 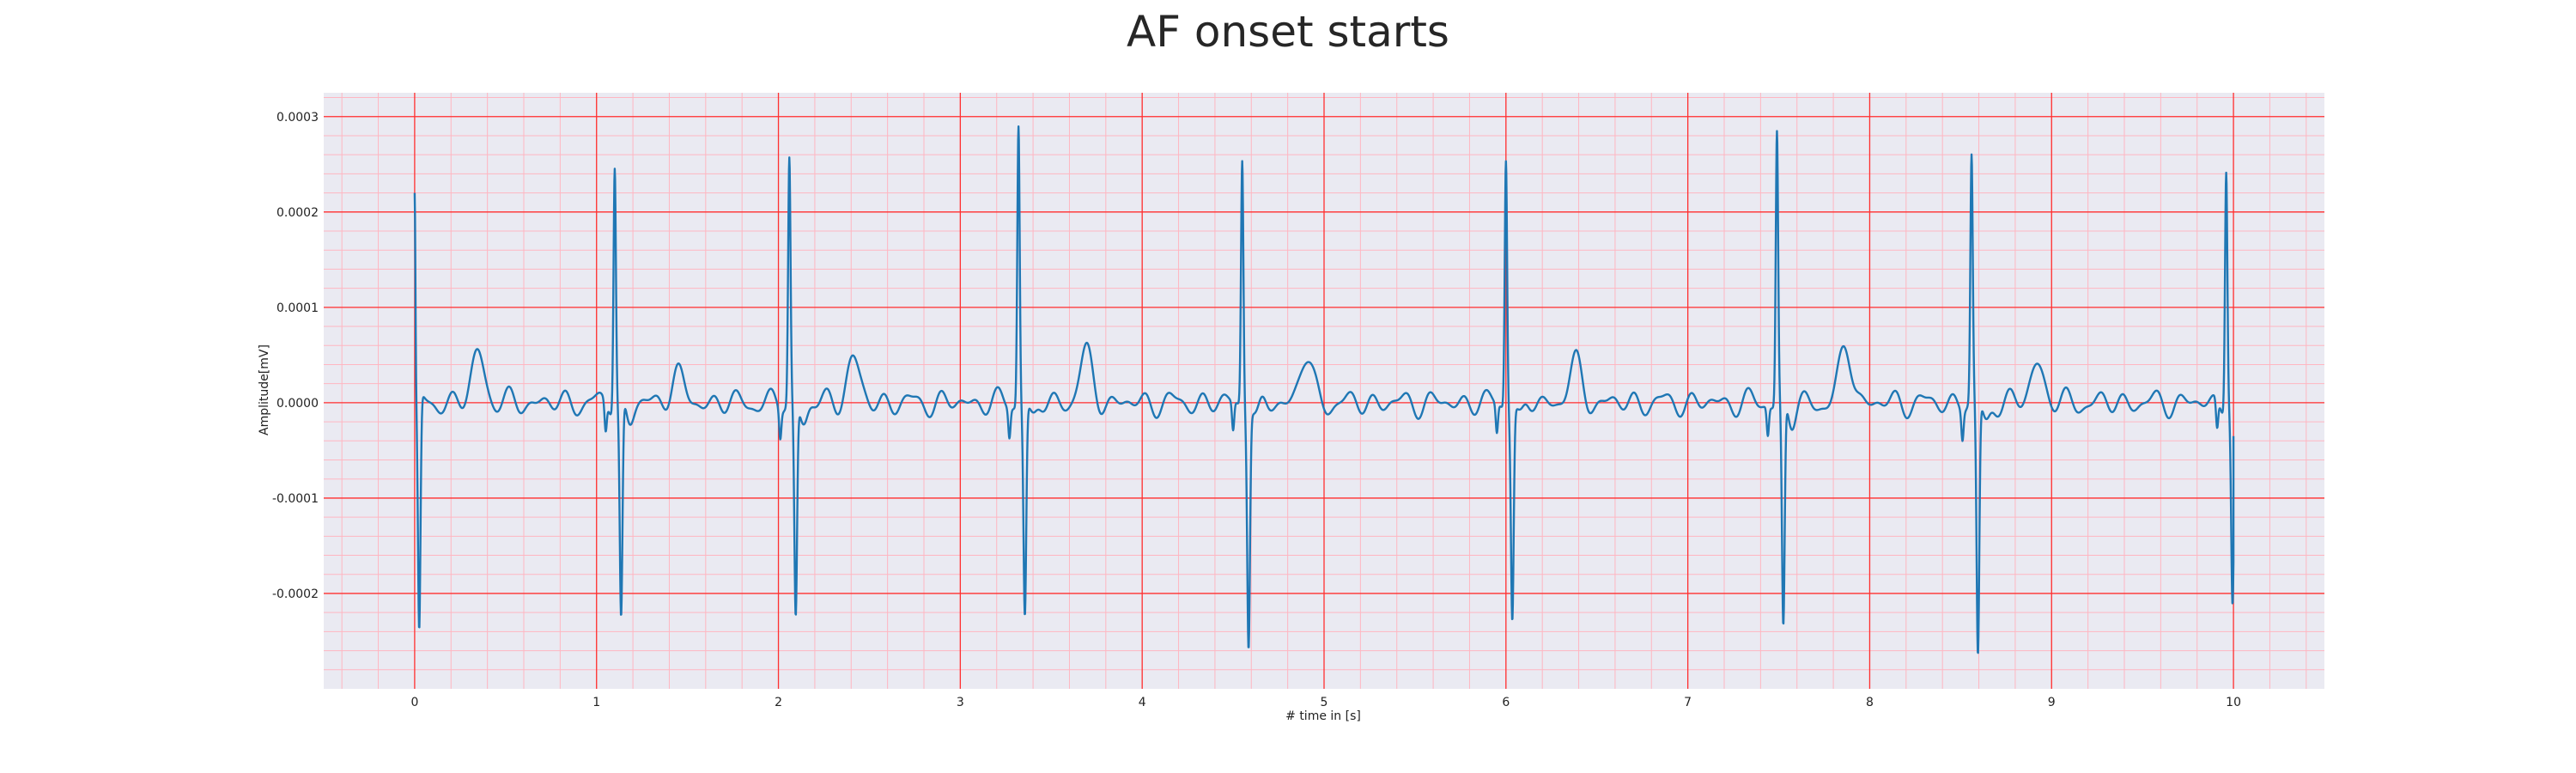 I want to click on x-tick-labels: 0 1 2 3 4 5 6 7 8 9 10, so click(x=1325, y=702).